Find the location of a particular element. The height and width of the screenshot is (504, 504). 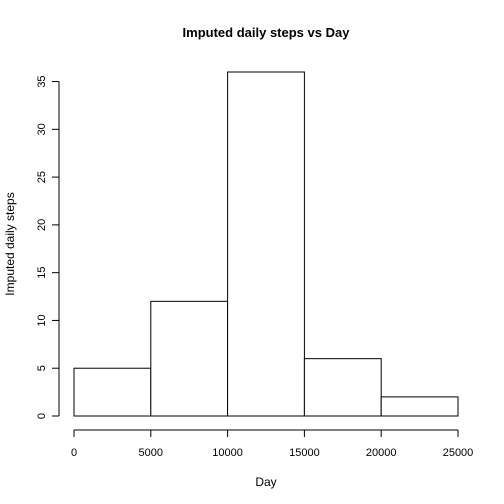

y-tick-label-7: 35 is located at coordinates (42, 81).